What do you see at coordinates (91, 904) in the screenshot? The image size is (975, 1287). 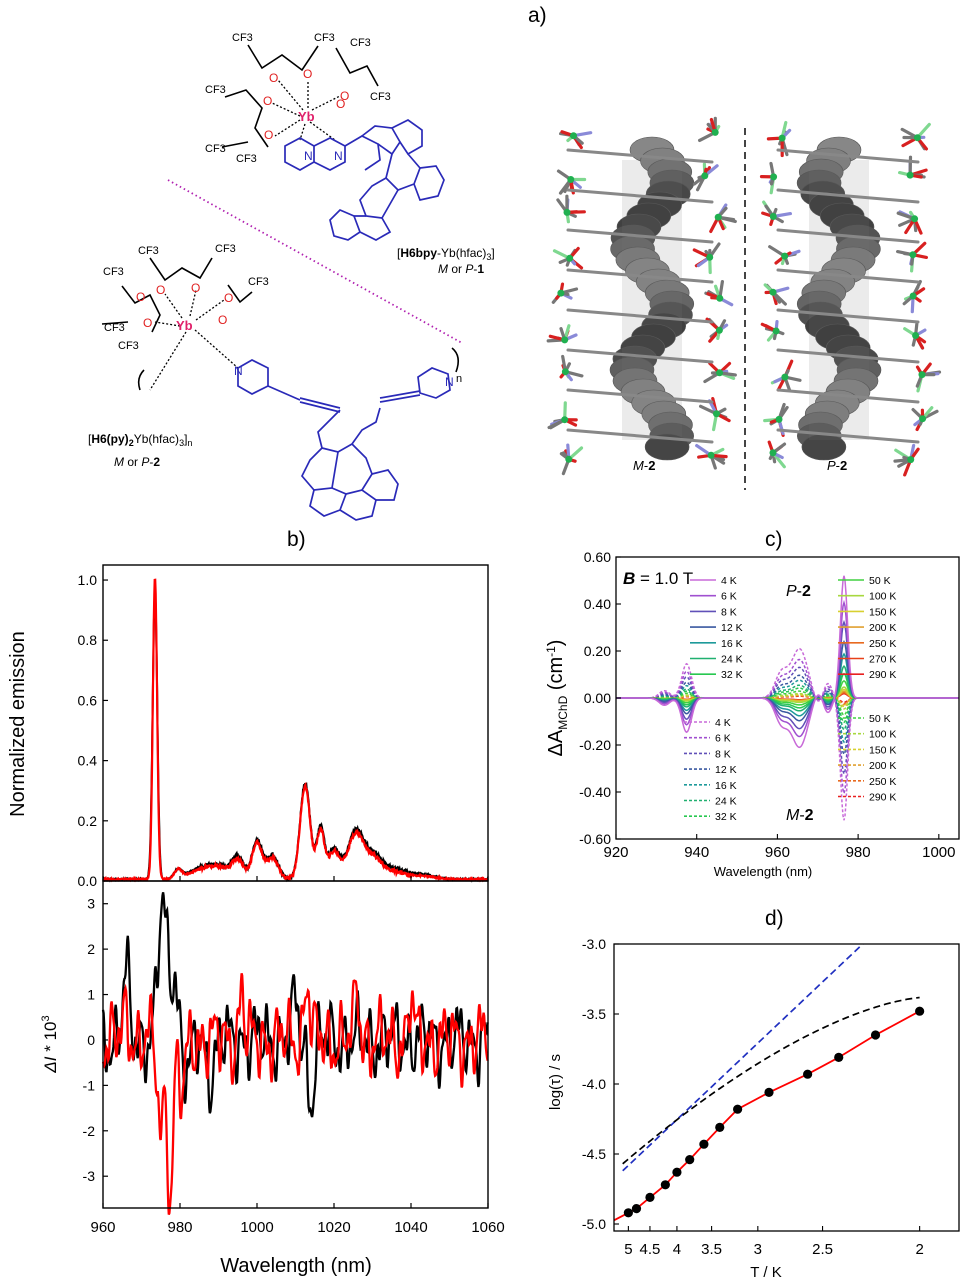 I see `b-bottom-ytick-label: 3` at bounding box center [91, 904].